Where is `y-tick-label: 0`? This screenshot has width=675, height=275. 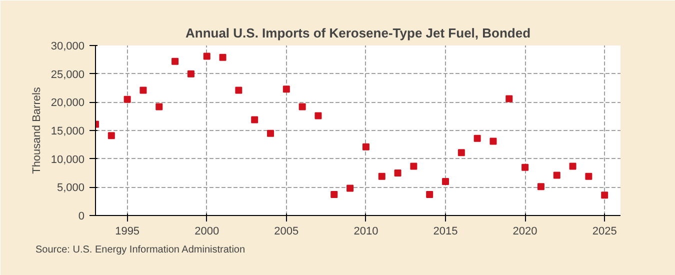
y-tick-label: 0 is located at coordinates (81, 216).